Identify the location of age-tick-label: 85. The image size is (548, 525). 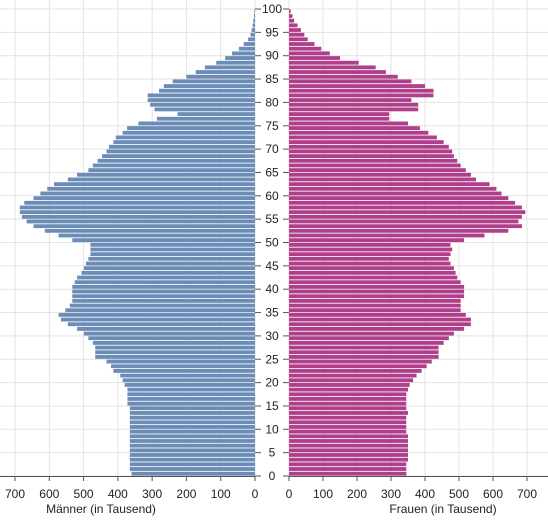
(272, 79).